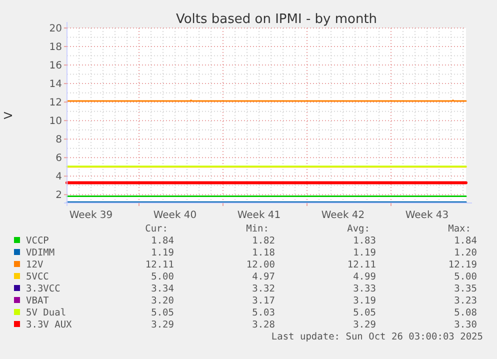  Describe the element at coordinates (55, 29) in the screenshot. I see `y-tick-label: 20` at that location.